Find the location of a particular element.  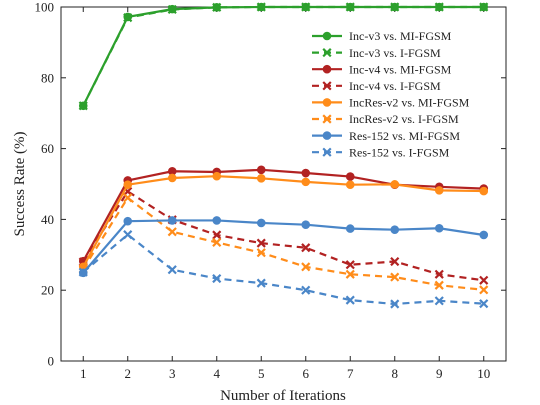

y-tick-label: 80 is located at coordinates (47, 77).